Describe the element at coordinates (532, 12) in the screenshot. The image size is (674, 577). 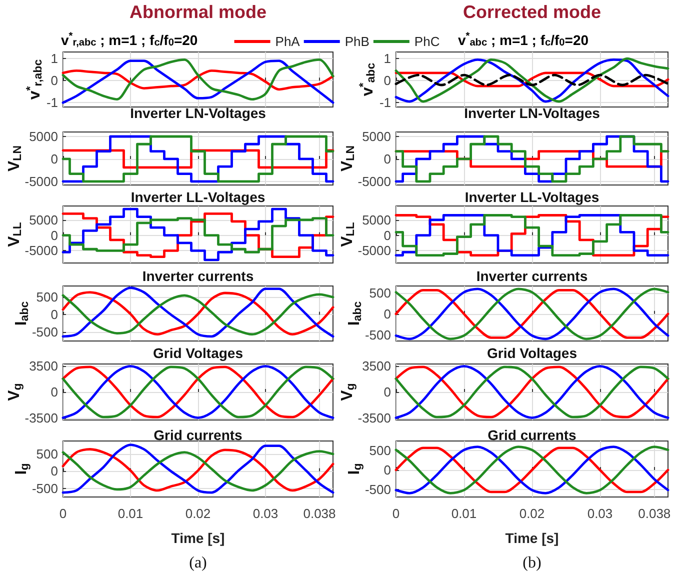
I see `chart-title: Corrected mode` at that location.